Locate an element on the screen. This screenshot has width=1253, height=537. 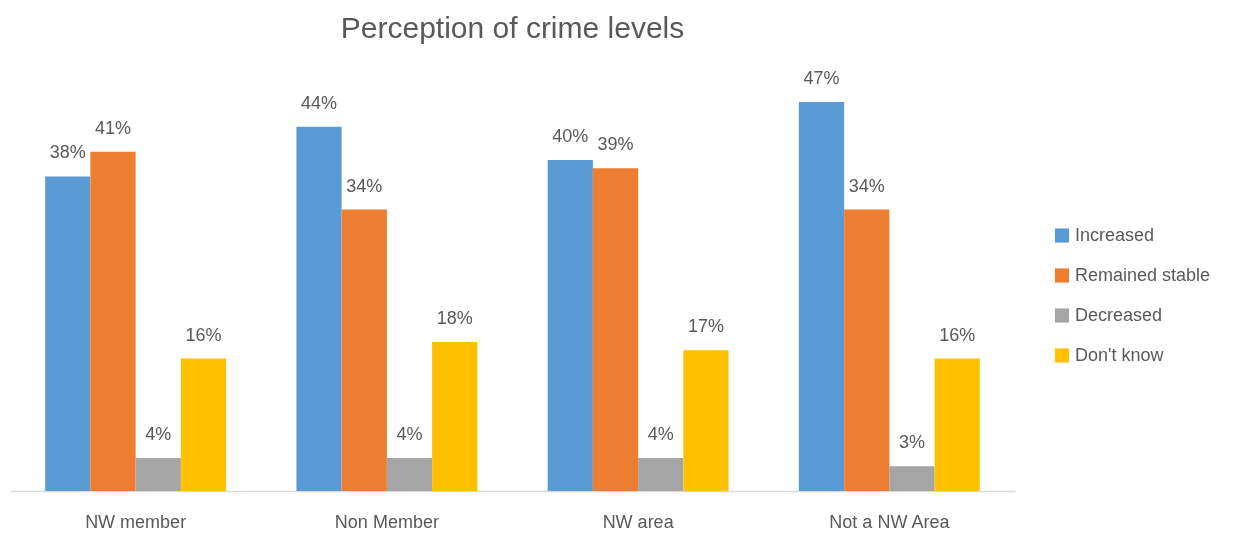
legend-label: Decreased is located at coordinates (1119, 314).